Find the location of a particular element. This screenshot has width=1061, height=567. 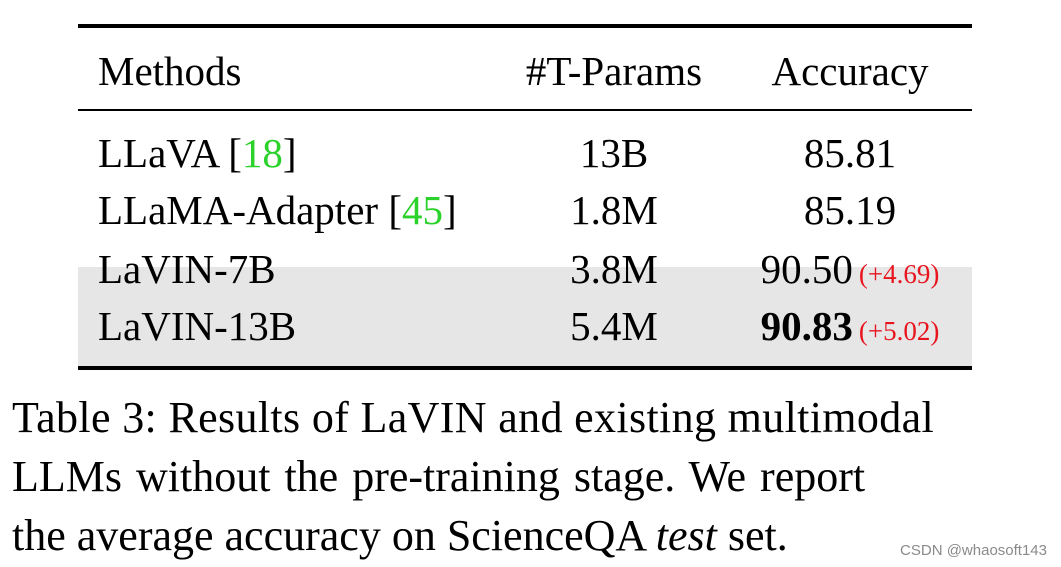

bottom-rule is located at coordinates (525, 368).